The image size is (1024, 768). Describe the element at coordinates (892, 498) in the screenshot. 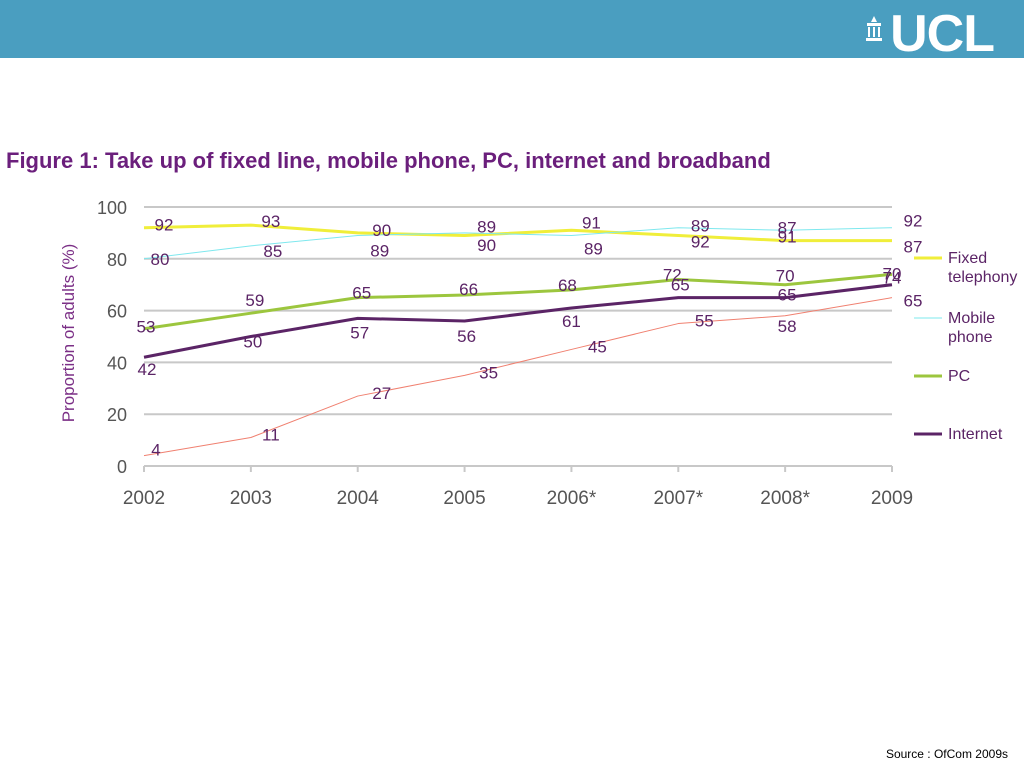

I see `x-tick-label: 2009` at that location.